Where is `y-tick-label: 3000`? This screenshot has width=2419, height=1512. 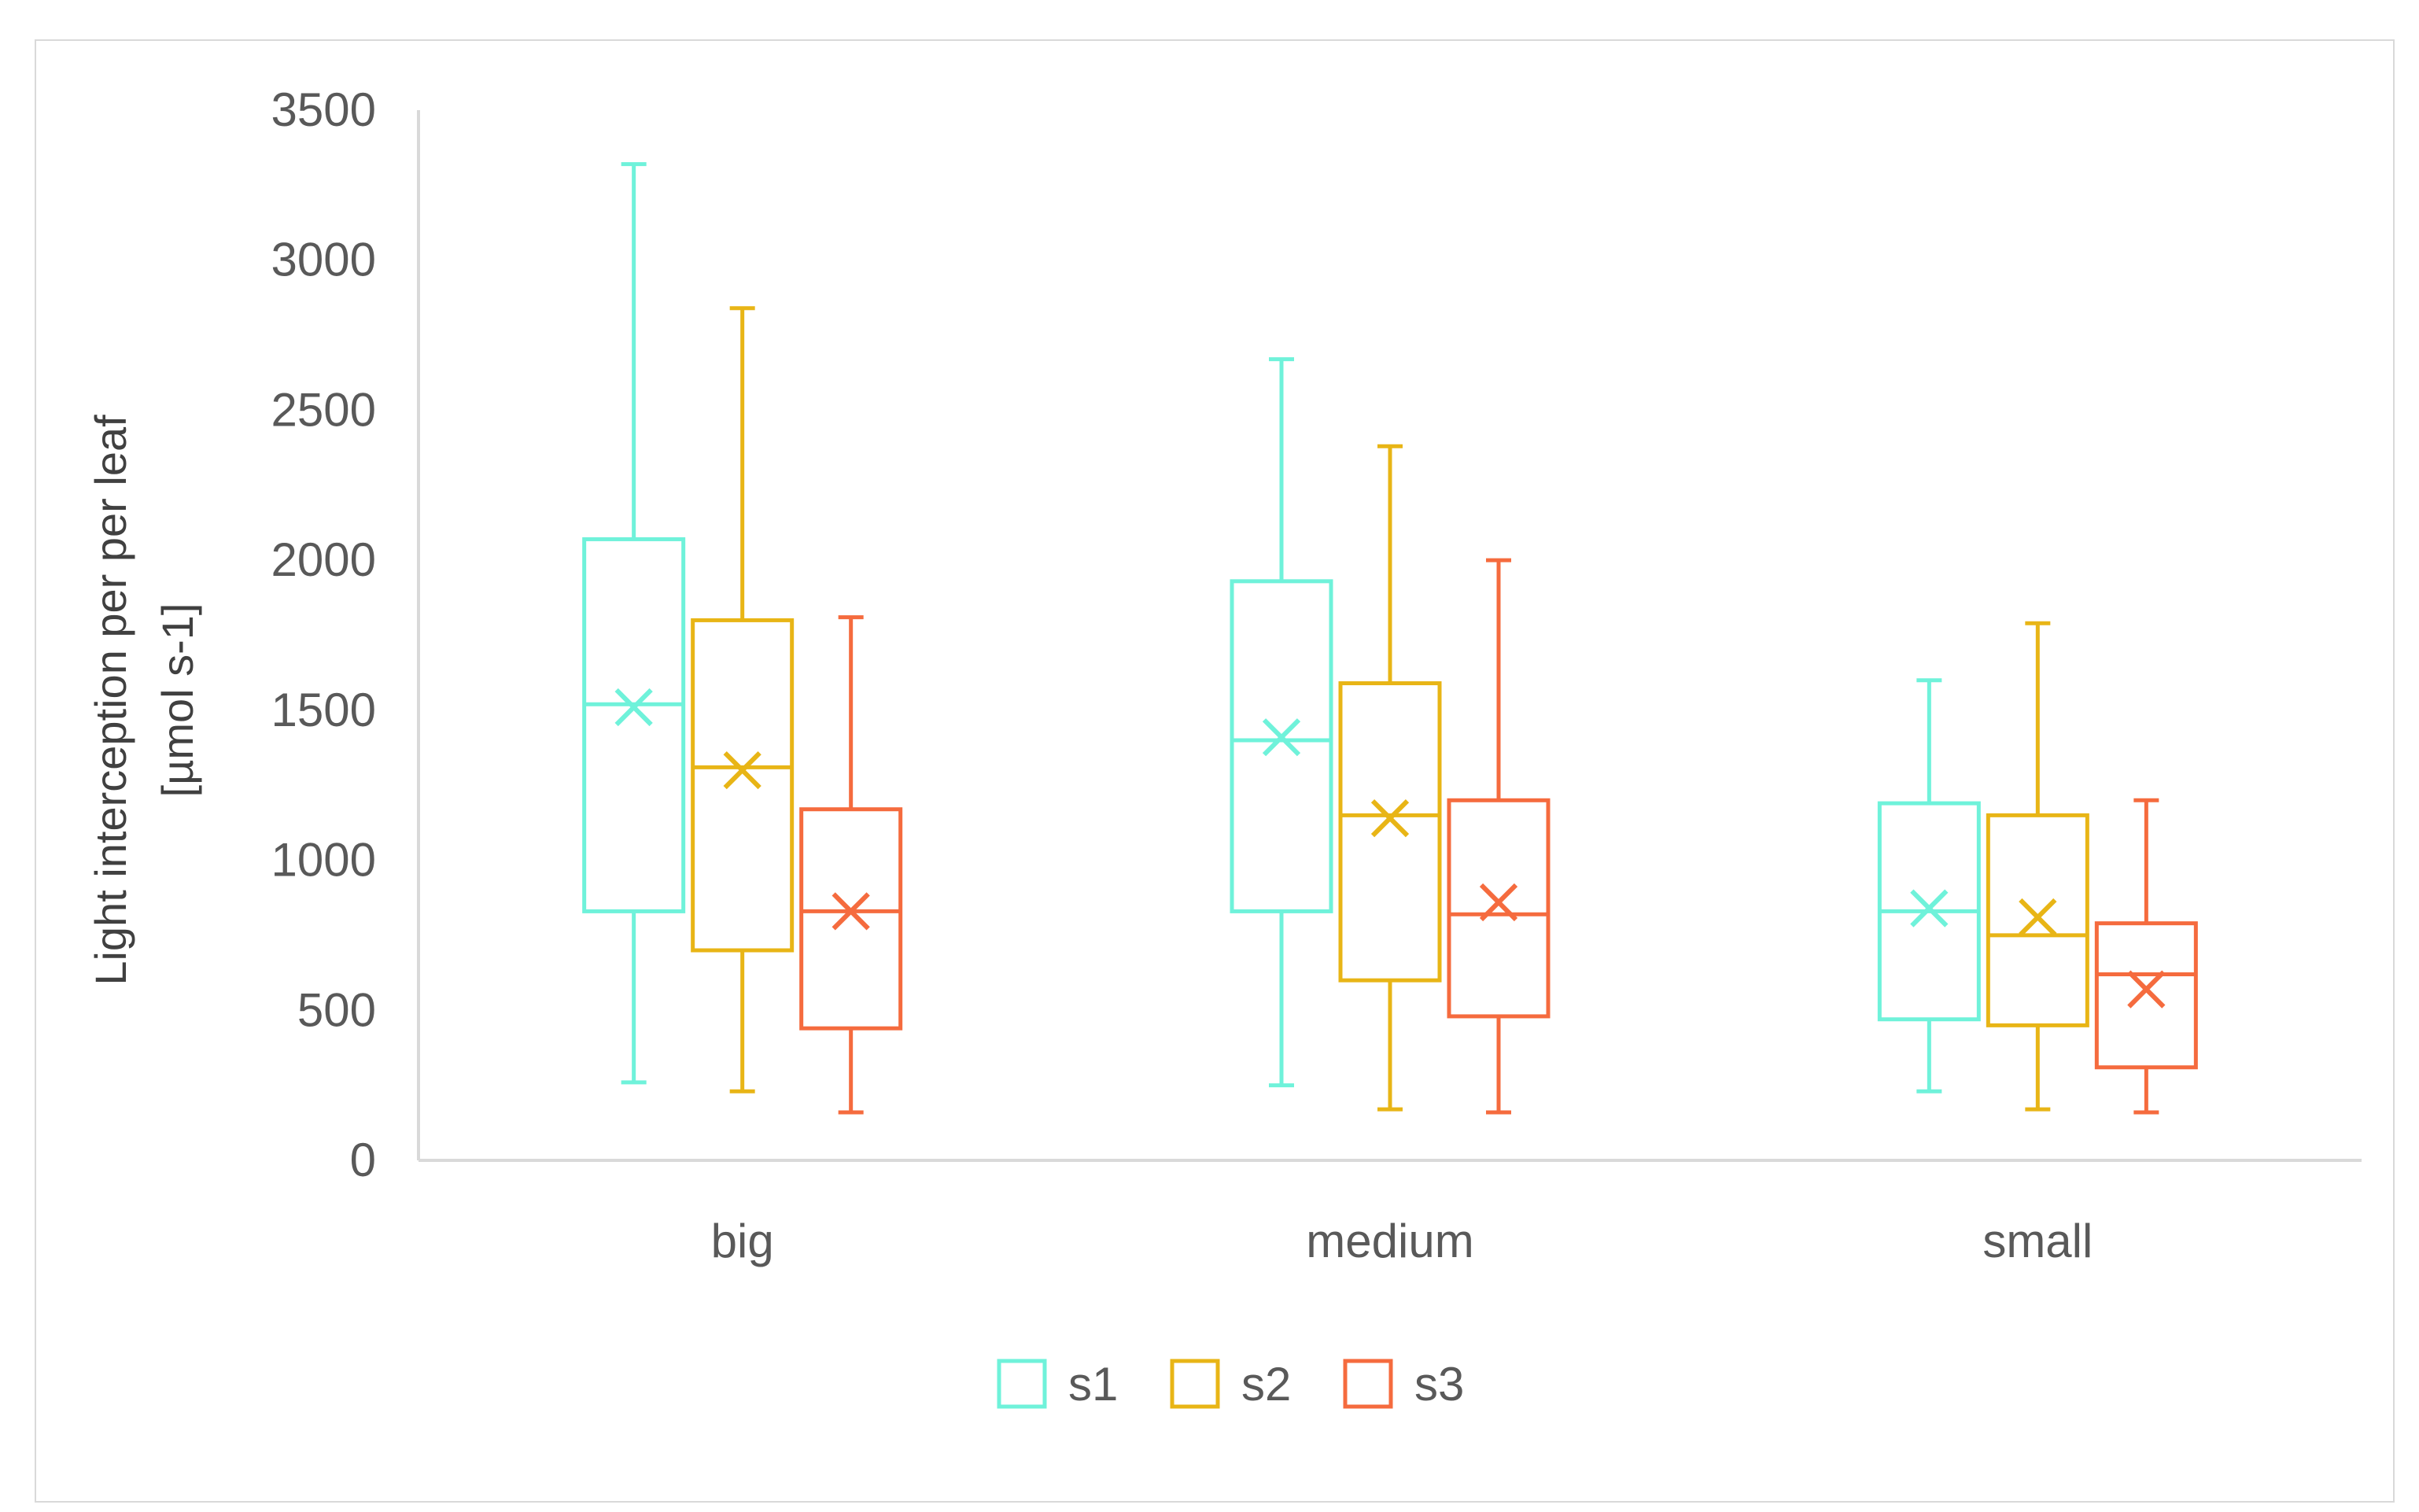
y-tick-label: 3000 is located at coordinates (323, 260).